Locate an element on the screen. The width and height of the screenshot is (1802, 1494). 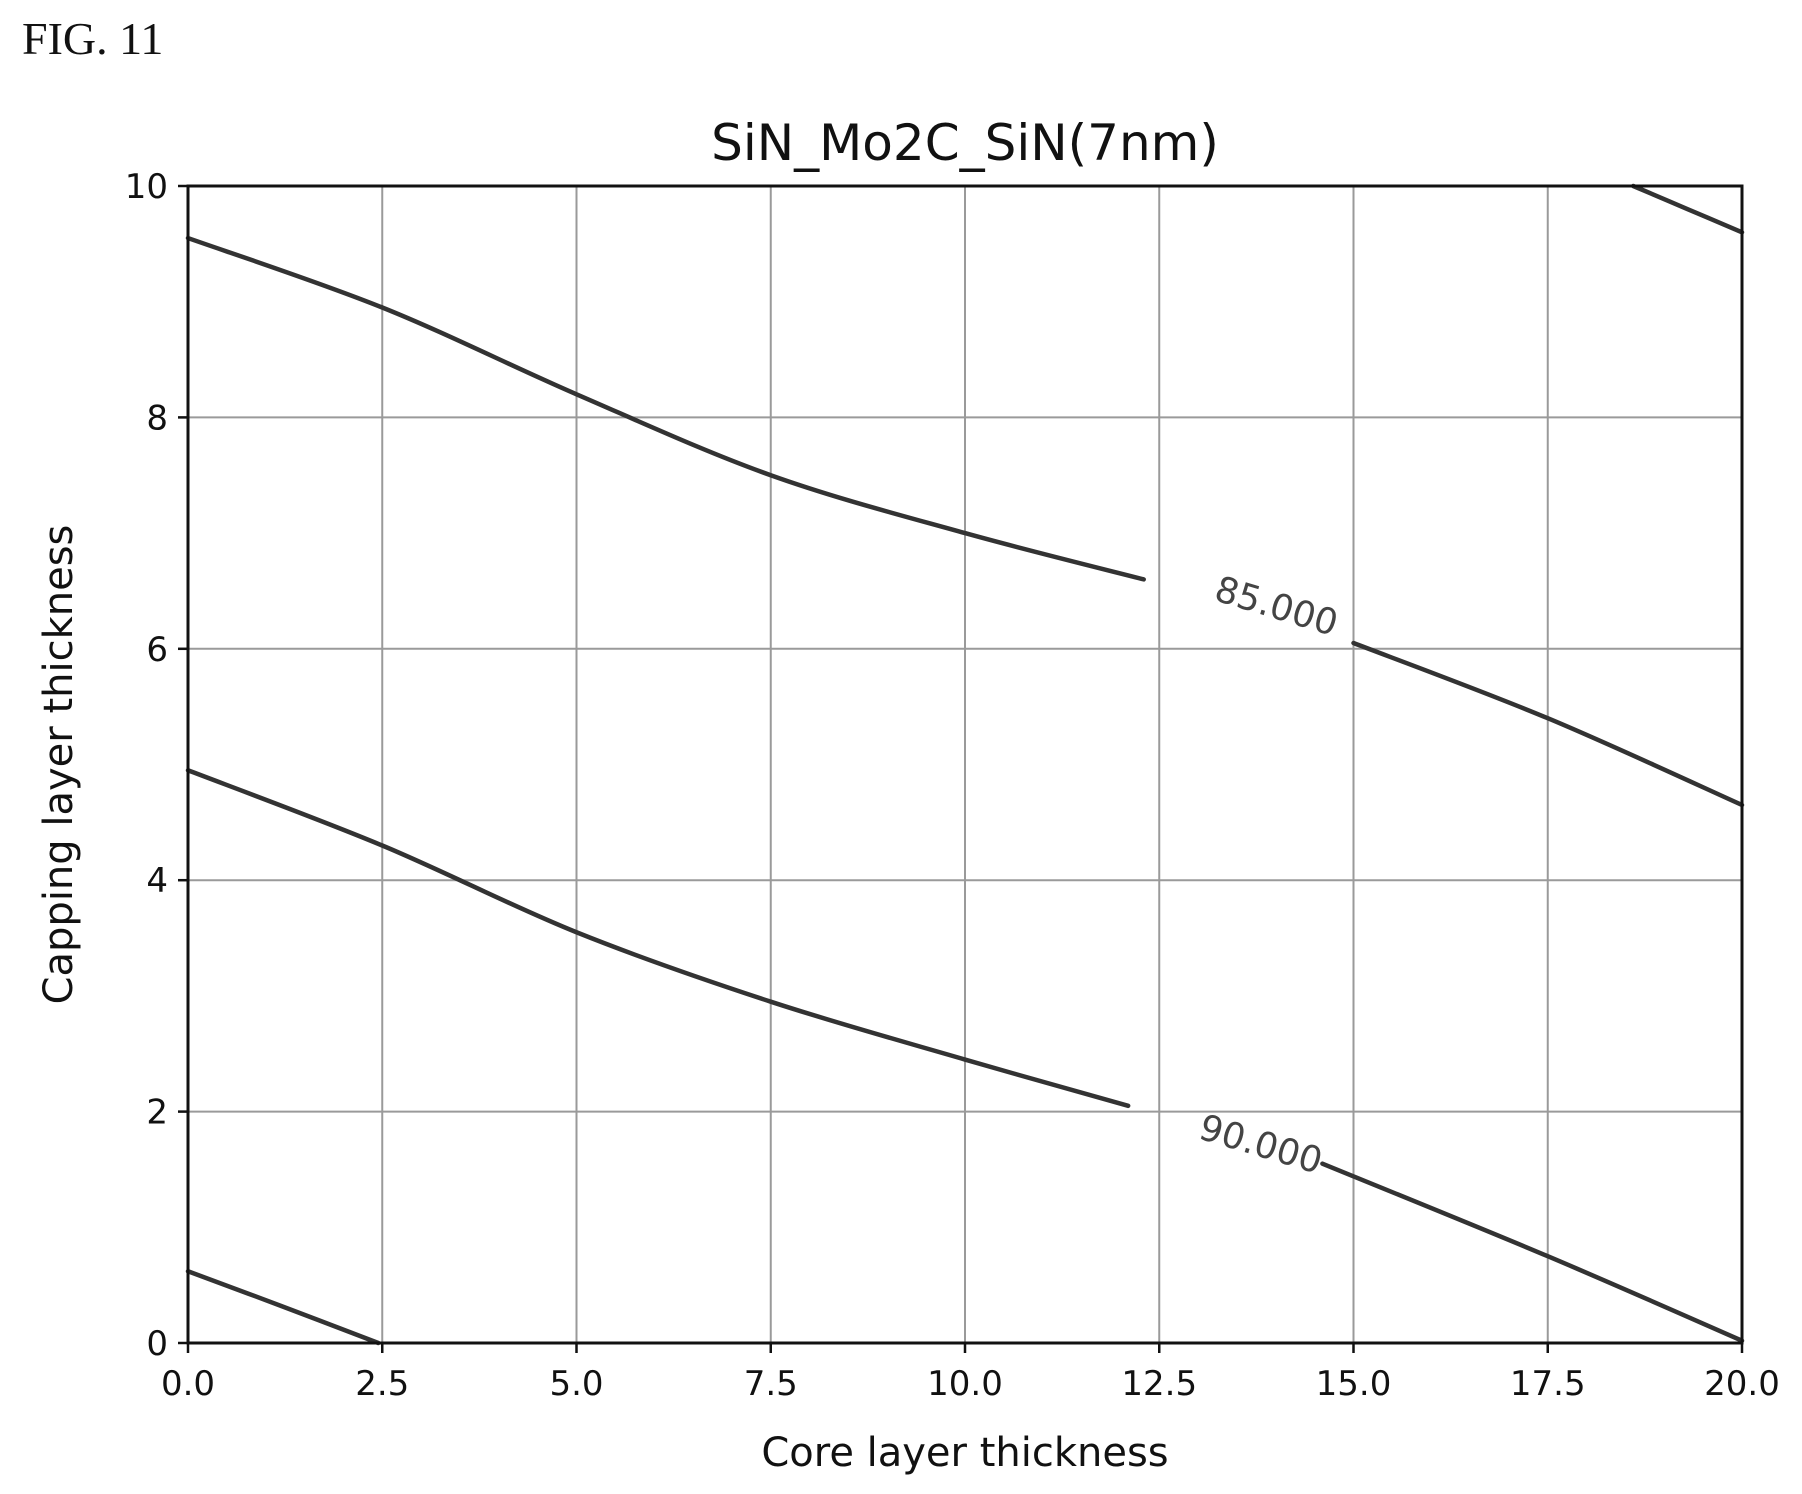
y-tick-label: 10 is located at coordinates (146, 187).